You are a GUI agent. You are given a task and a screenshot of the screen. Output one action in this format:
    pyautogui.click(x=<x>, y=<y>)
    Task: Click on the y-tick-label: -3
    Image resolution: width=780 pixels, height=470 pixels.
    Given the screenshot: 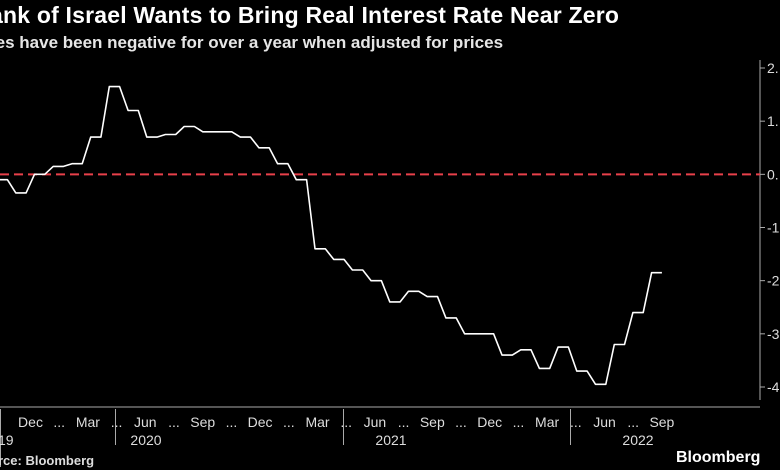 What is the action you would take?
    pyautogui.click(x=773, y=334)
    